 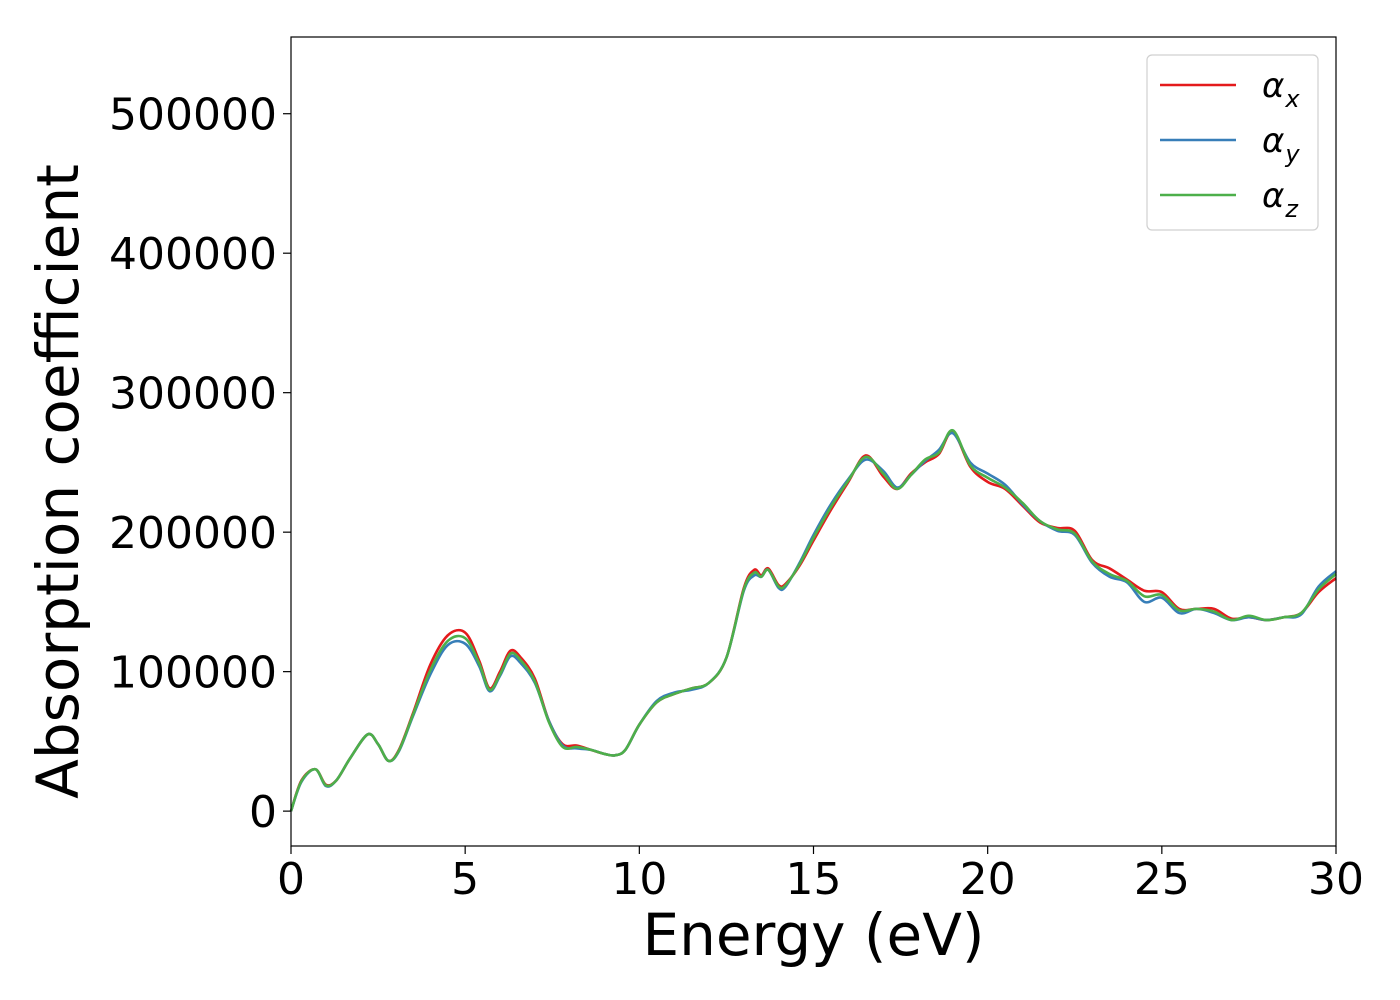 What do you see at coordinates (1292, 99) in the screenshot?
I see `legend-label-subscript: x` at bounding box center [1292, 99].